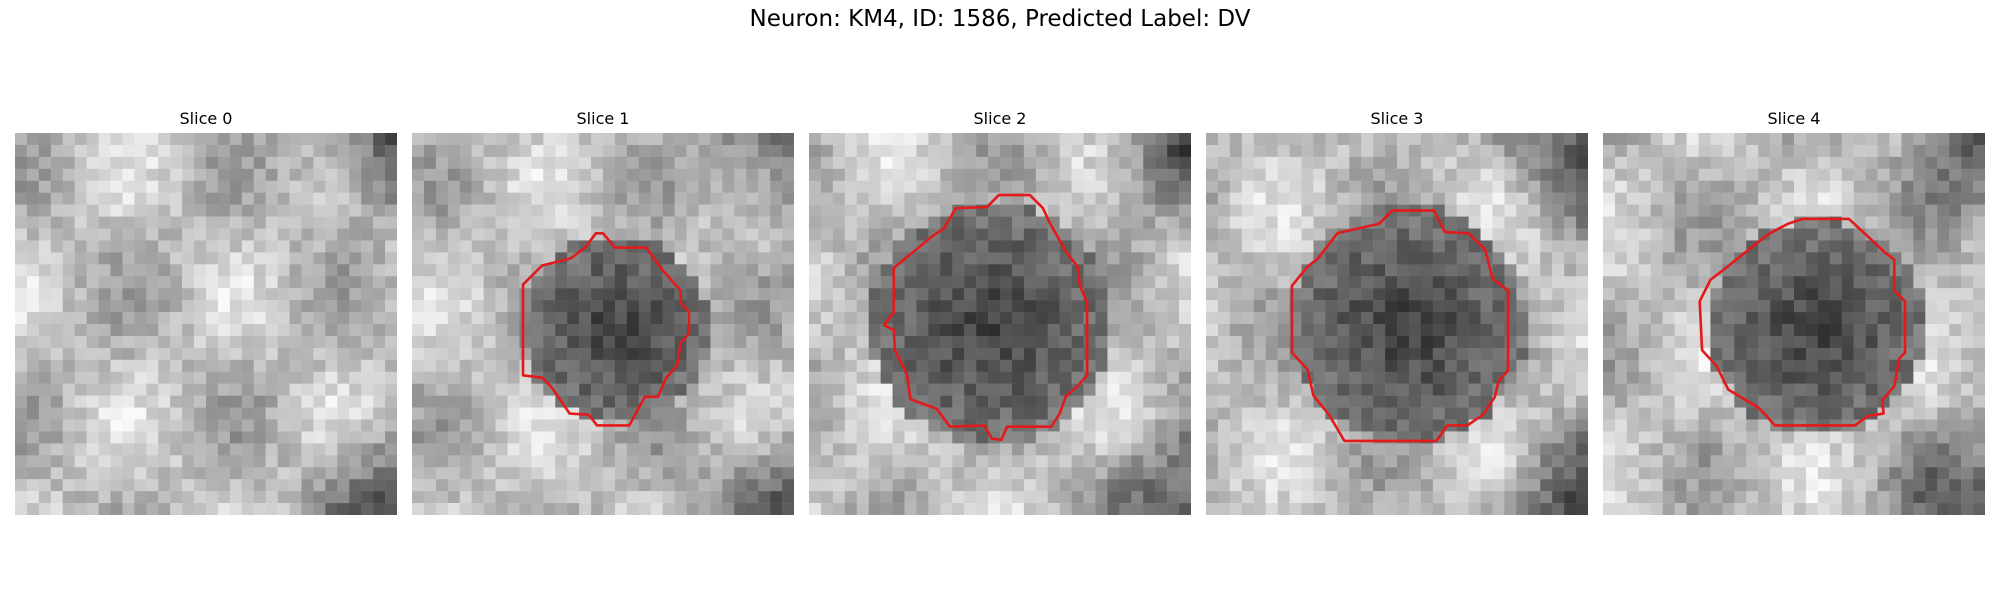 This screenshot has height=600, width=2000. Describe the element at coordinates (1000, 118) in the screenshot. I see `slice-title: Slice 2` at that location.